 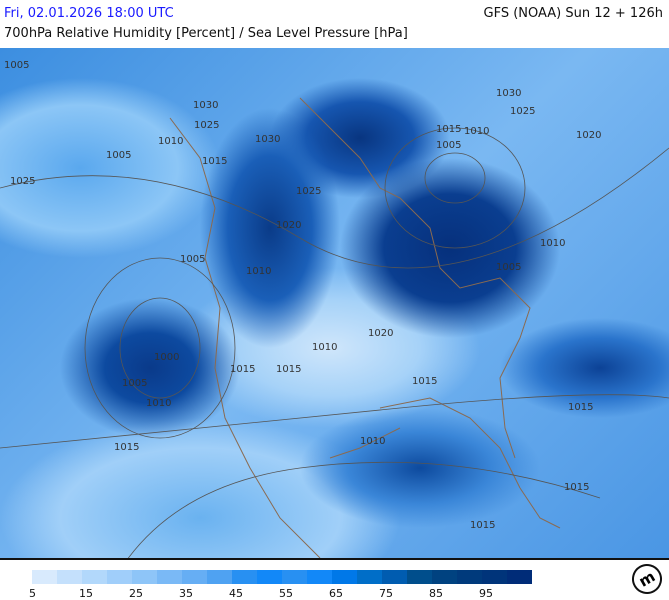 What do you see at coordinates (334, 559) in the screenshot?
I see `divider` at bounding box center [334, 559].